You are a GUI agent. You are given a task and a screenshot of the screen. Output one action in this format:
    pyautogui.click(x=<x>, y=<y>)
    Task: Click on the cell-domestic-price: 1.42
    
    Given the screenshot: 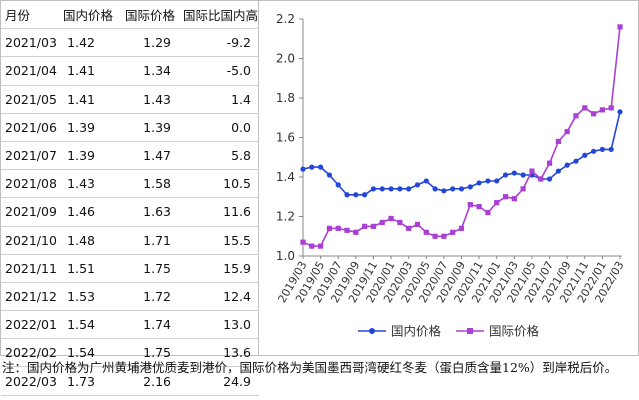 What is the action you would take?
    pyautogui.click(x=94, y=43)
    